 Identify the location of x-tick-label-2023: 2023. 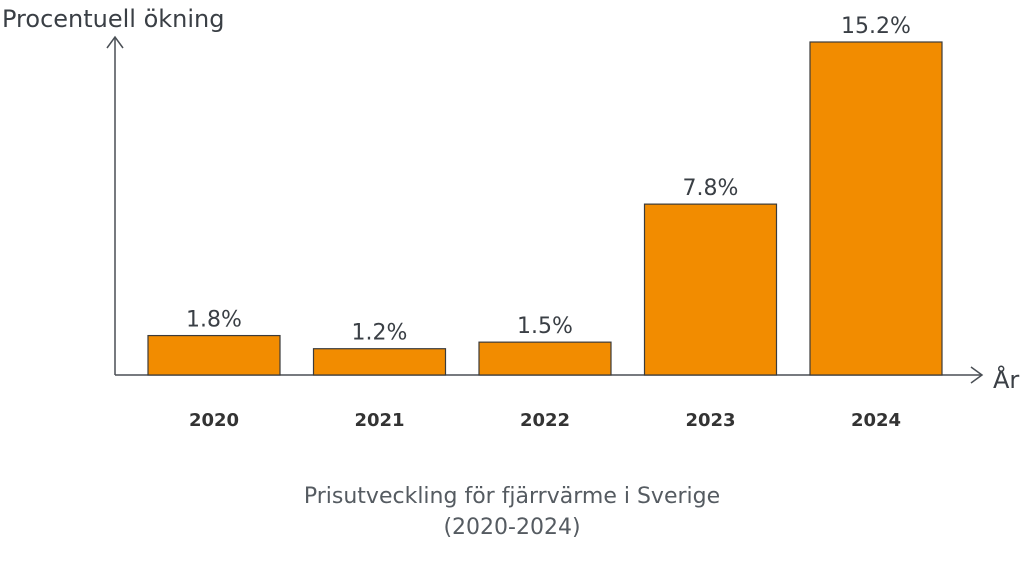
(710, 420).